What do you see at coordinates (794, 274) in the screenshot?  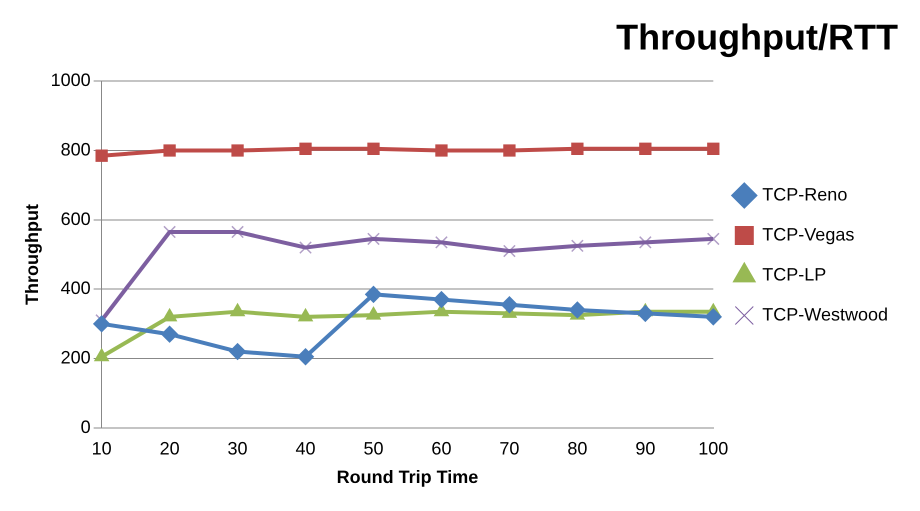 I see `legend-label: TCP-LP` at bounding box center [794, 274].